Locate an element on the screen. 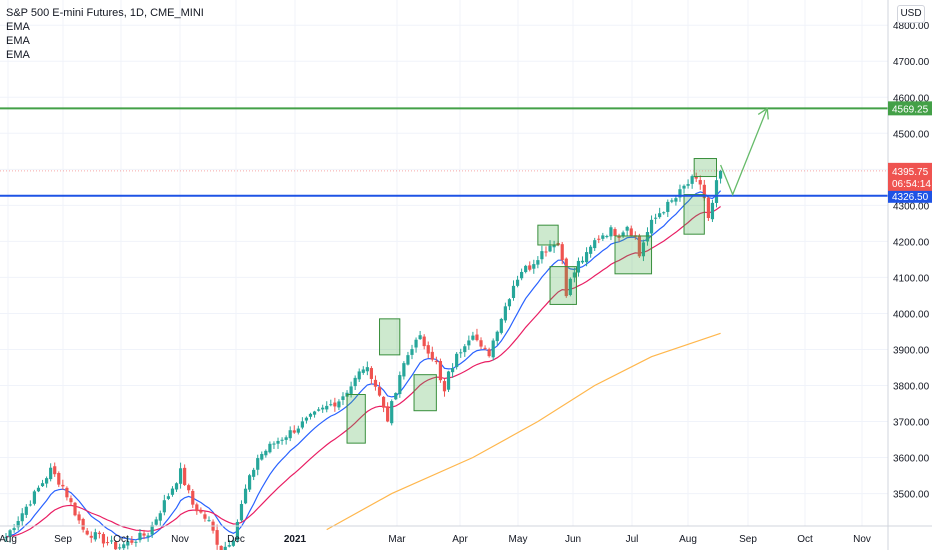 This screenshot has width=932, height=550. currency-badge: USD is located at coordinates (911, 14).